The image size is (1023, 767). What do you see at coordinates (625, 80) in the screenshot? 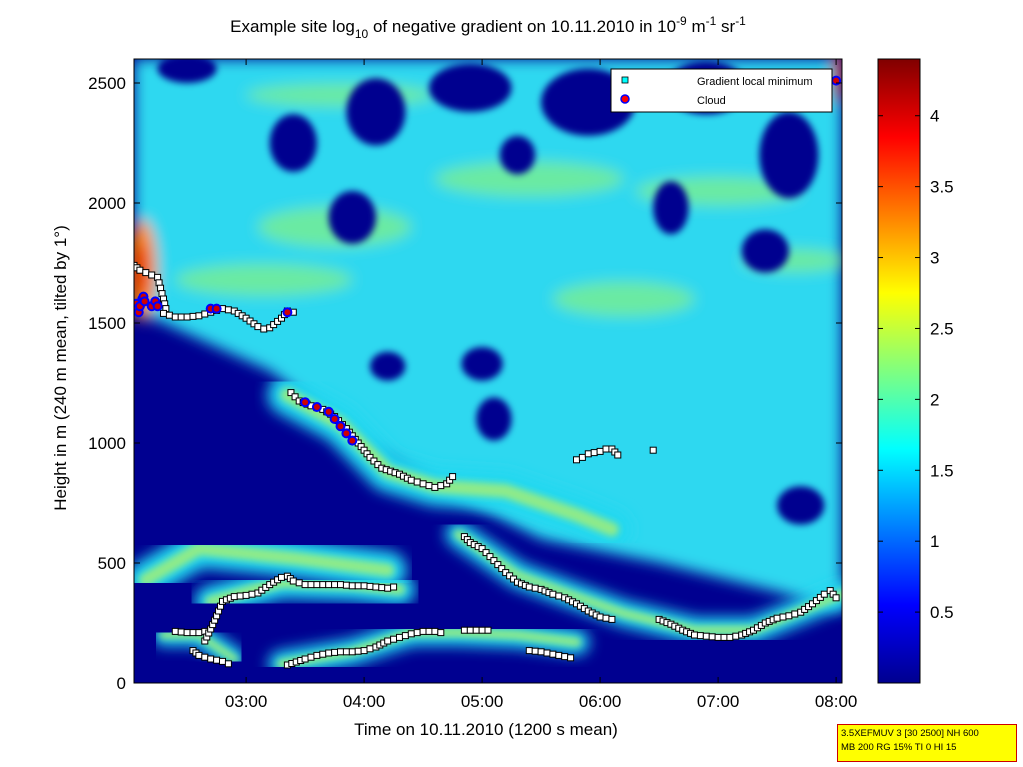
I see `legend-marker-gradient` at bounding box center [625, 80].